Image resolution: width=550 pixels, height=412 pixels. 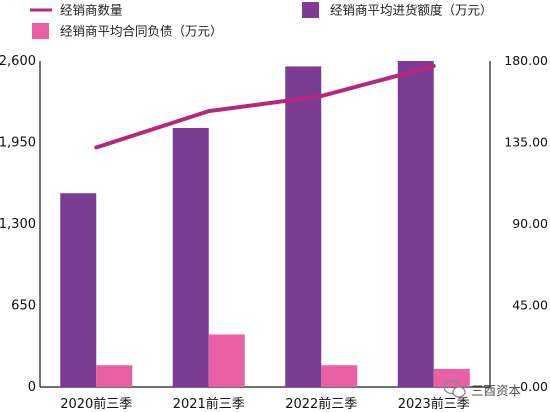 What do you see at coordinates (96, 404) in the screenshot?
I see `x-tick-label: 2020前三季` at bounding box center [96, 404].